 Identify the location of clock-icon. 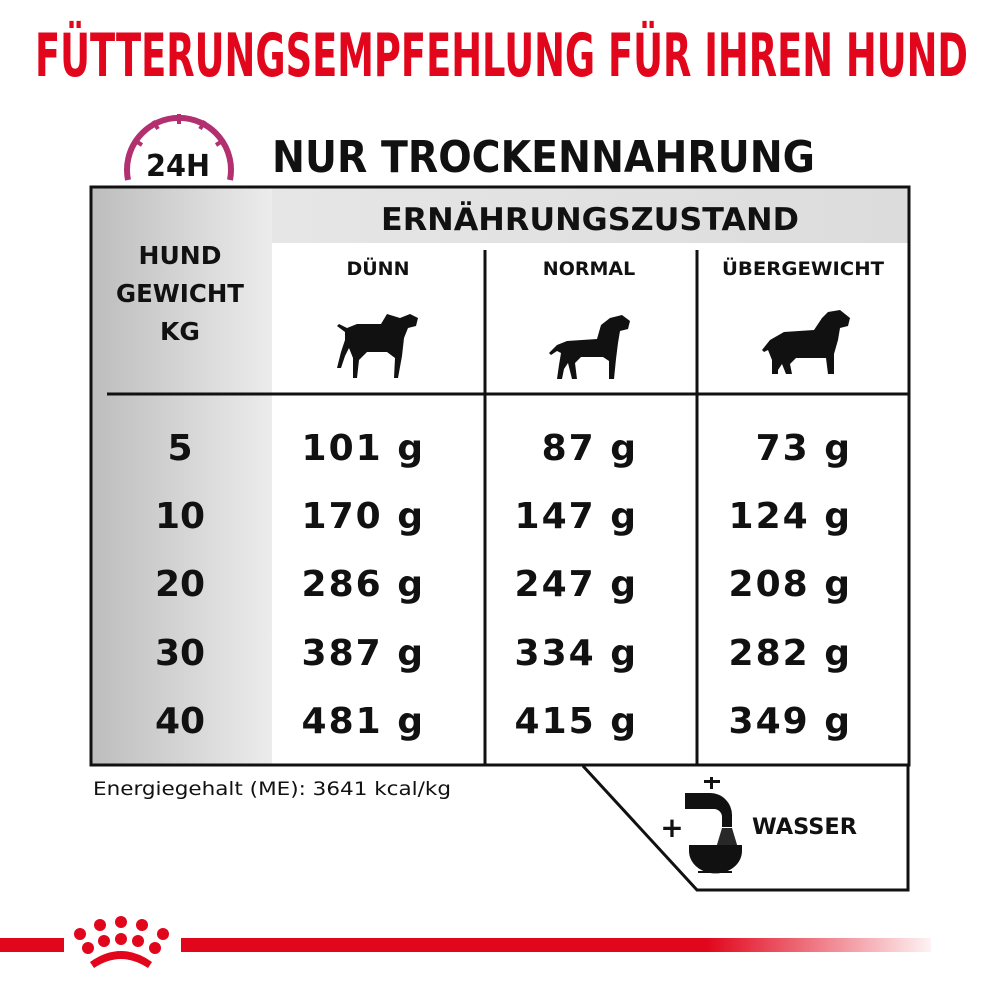
(179, 147).